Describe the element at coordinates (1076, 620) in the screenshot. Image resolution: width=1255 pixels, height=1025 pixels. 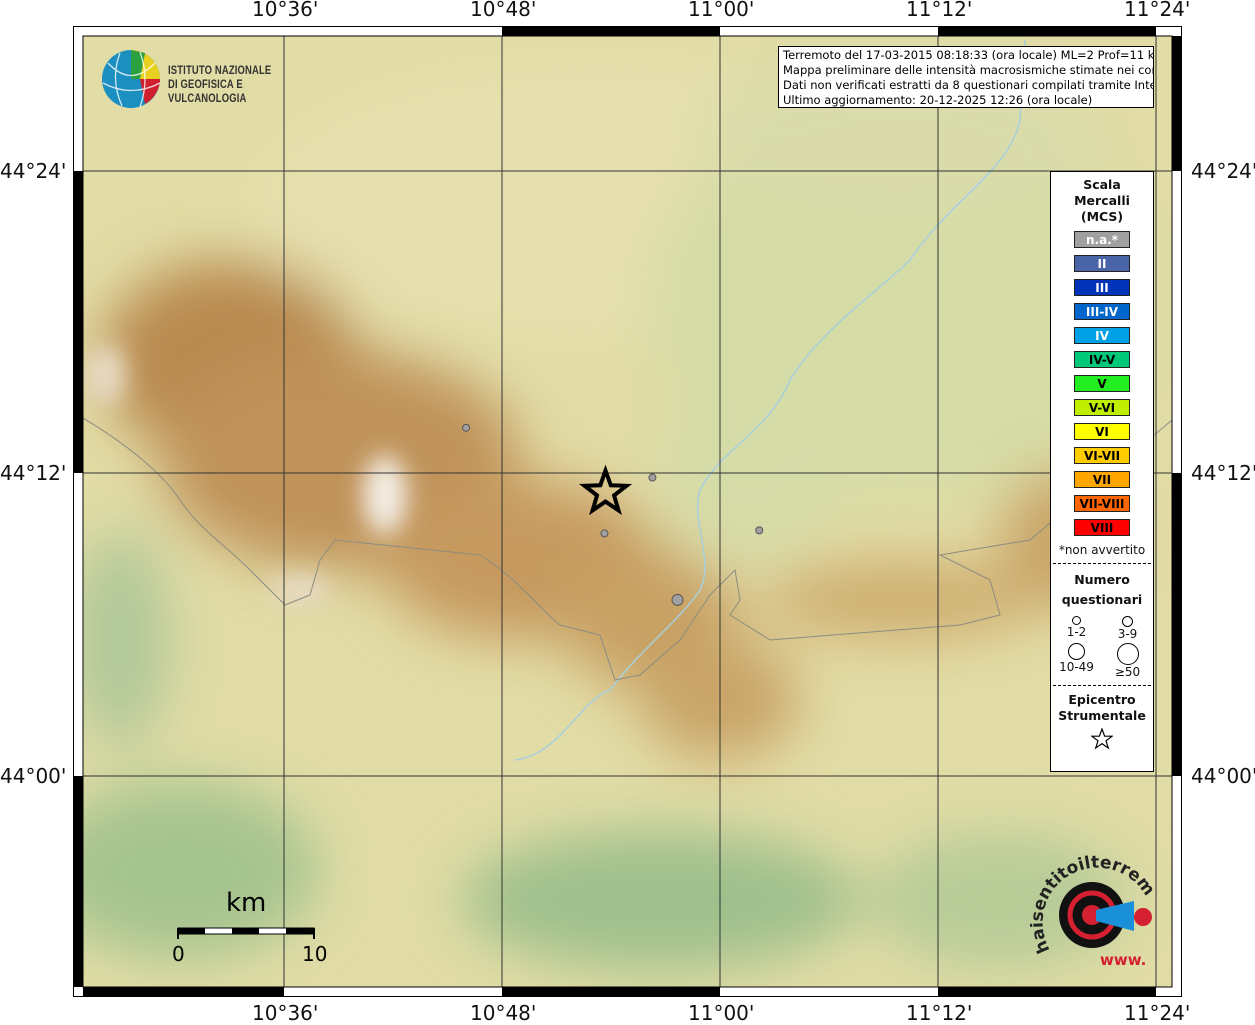
I see `circle-small-icon` at that location.